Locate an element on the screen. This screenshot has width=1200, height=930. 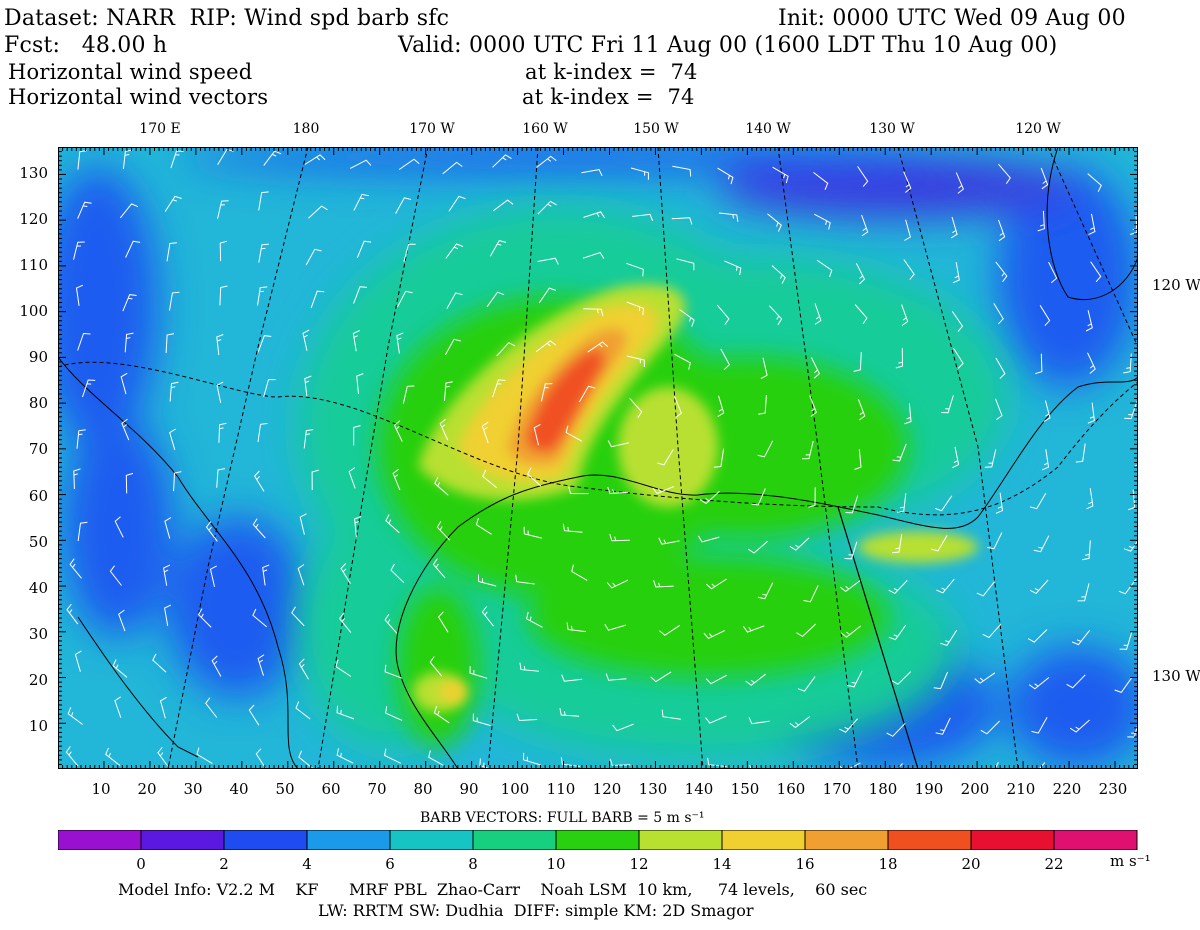
colorbar-label: 22 is located at coordinates (1054, 864).